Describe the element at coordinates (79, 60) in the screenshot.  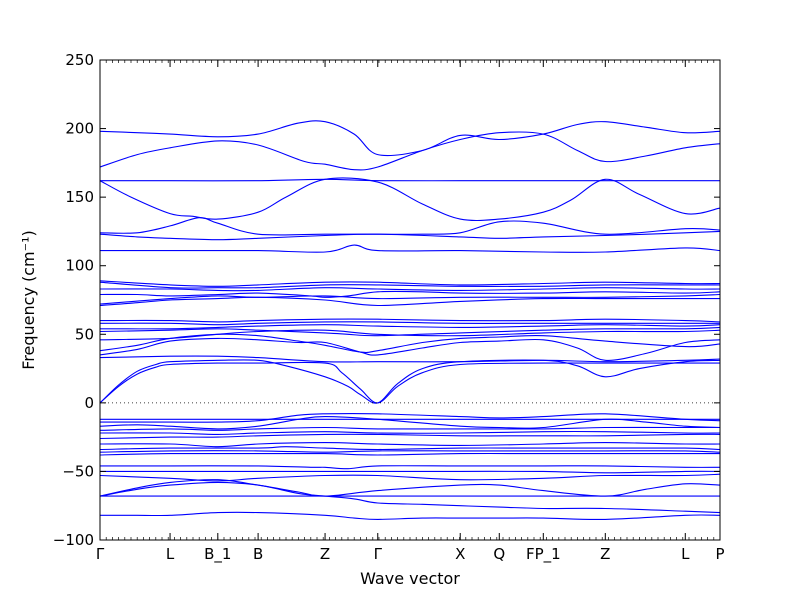
I see `y-tick-label: 250` at that location.